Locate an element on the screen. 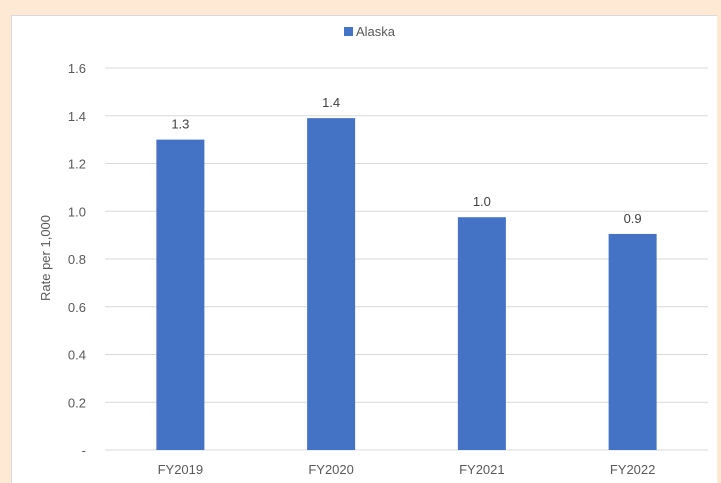 This screenshot has height=483, width=721. y-tick-label: 0.2 is located at coordinates (77, 402).